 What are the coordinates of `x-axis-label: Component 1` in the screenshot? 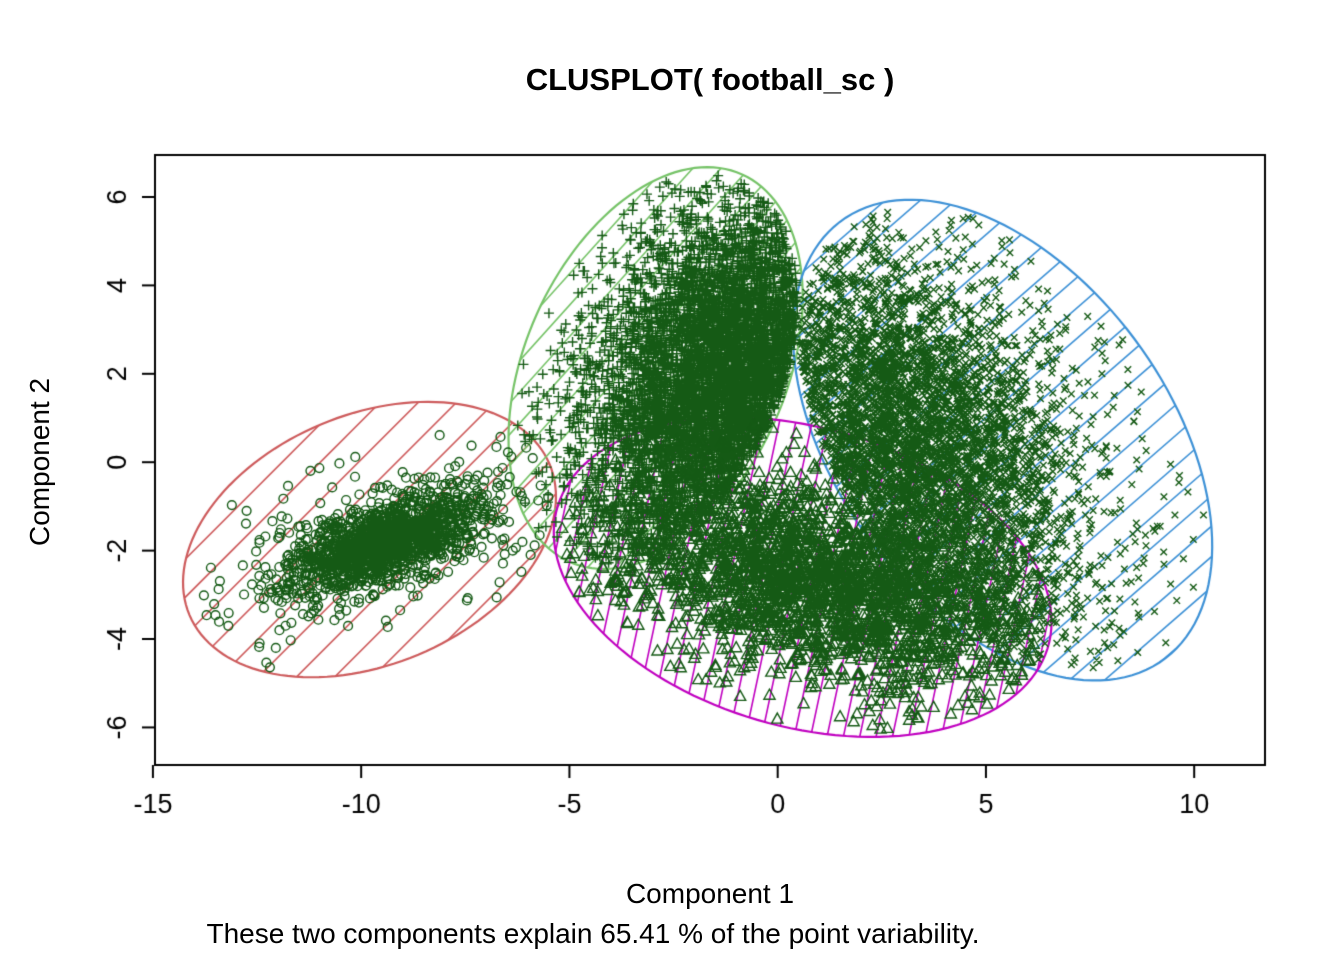 It's located at (710, 893).